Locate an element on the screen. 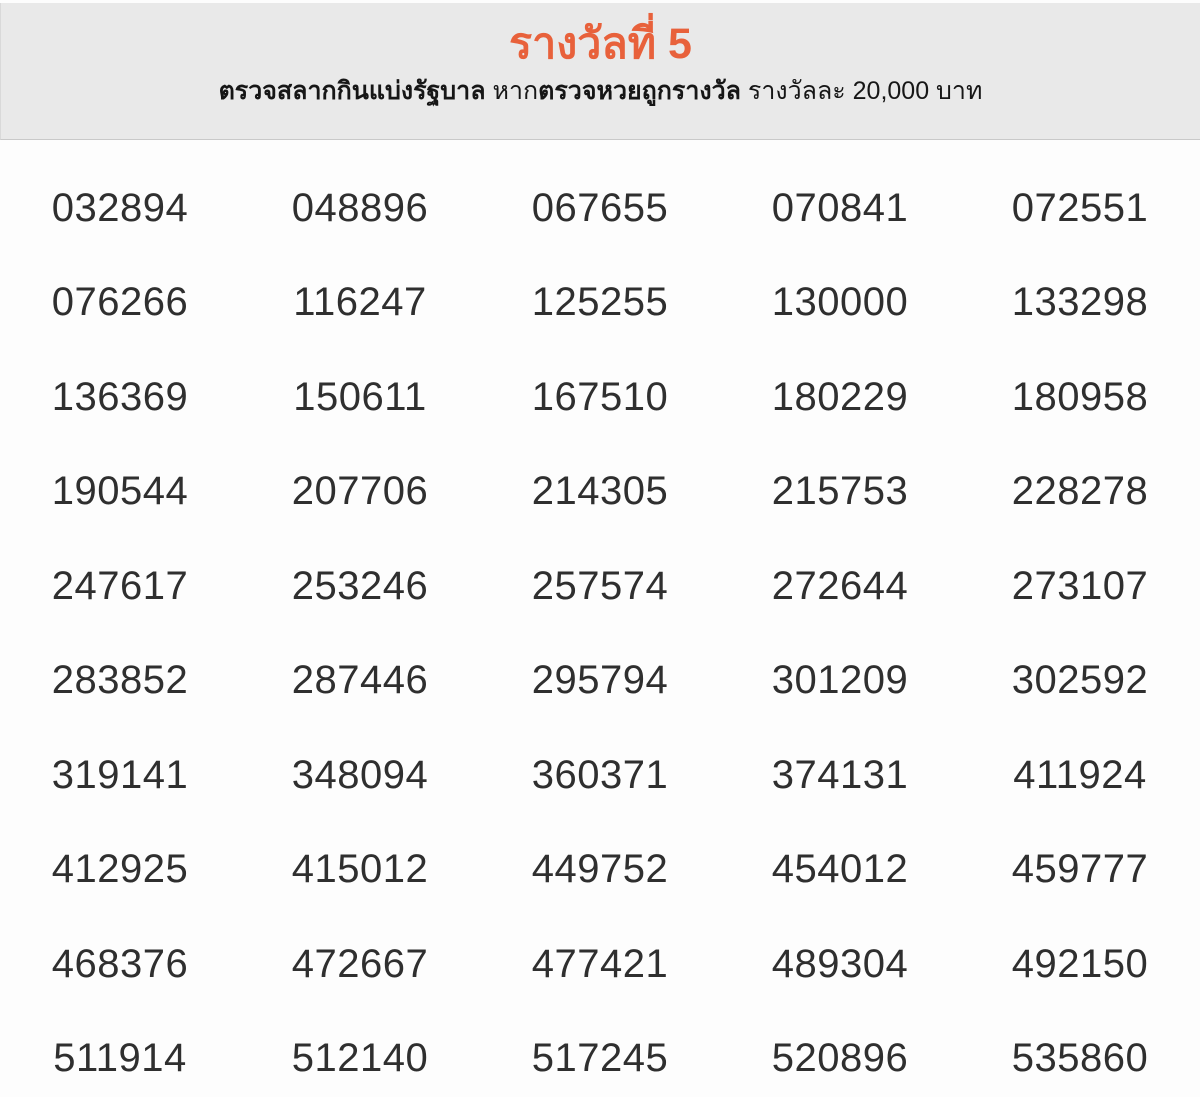 This screenshot has width=1200, height=1097. lottery-number: 512140 is located at coordinates (360, 1058).